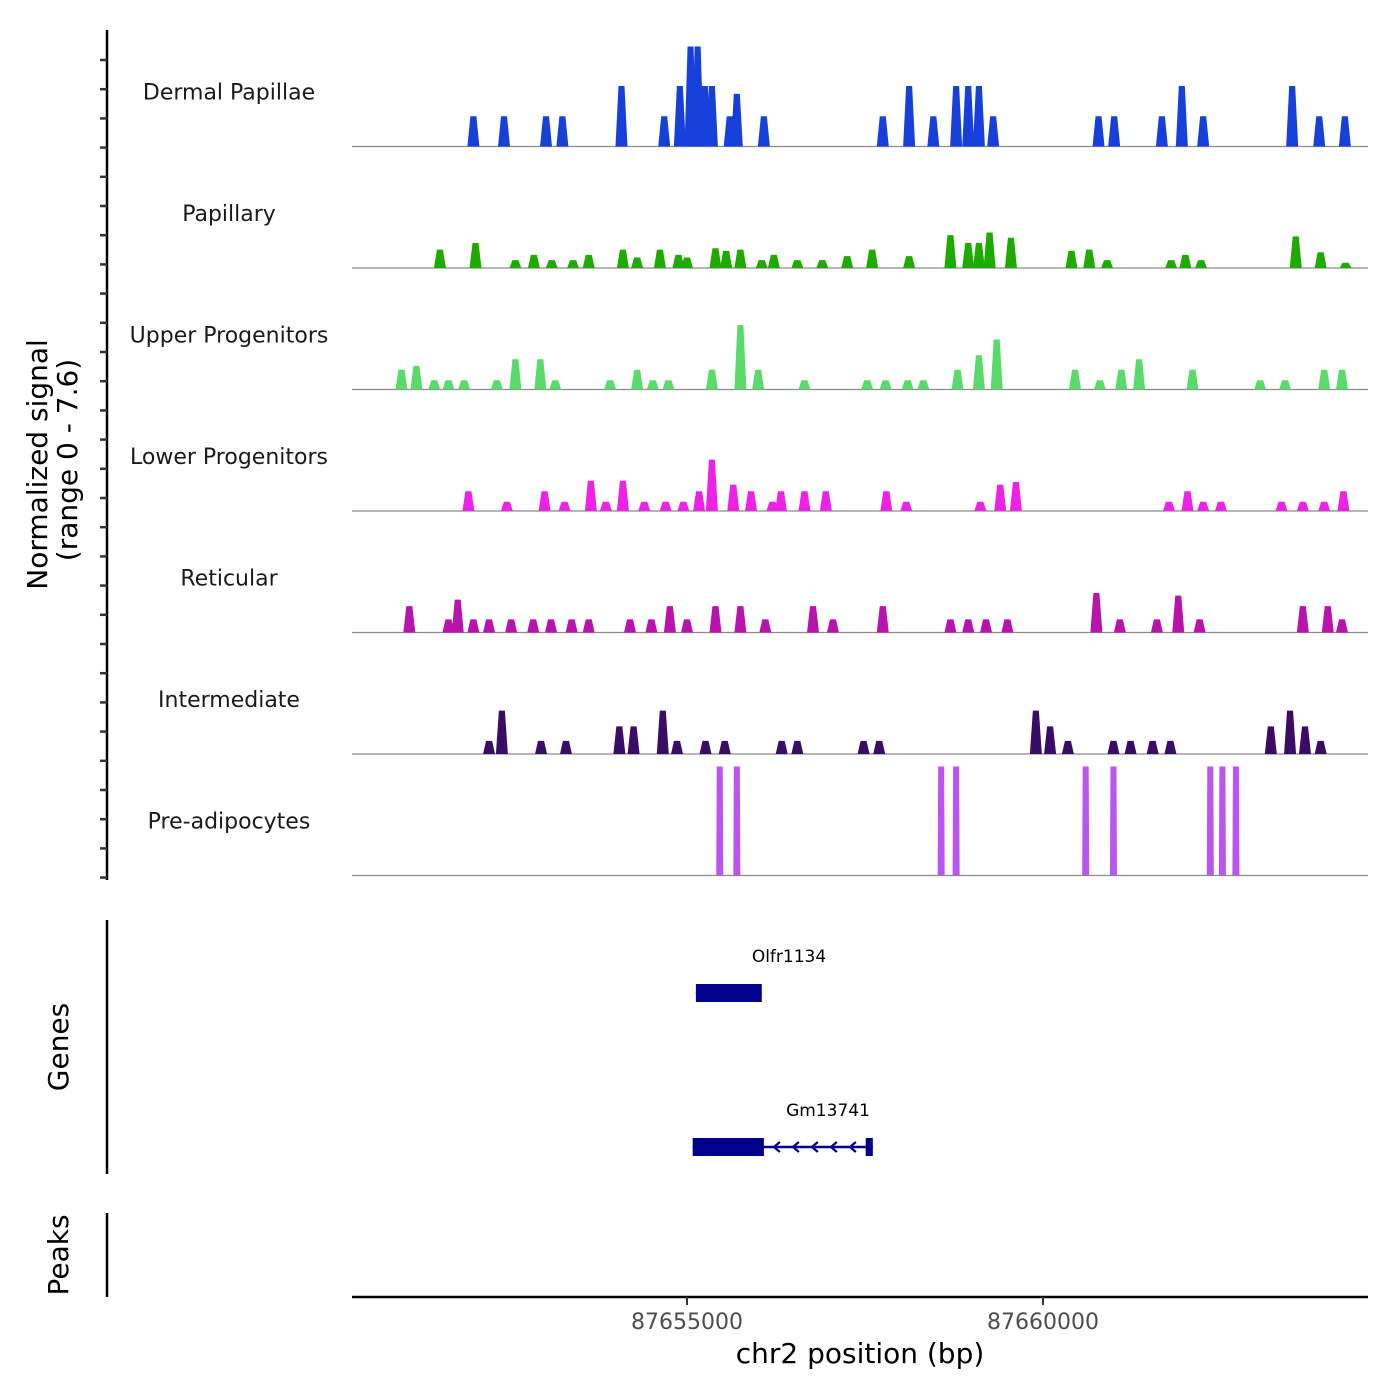  What do you see at coordinates (104, 455) in the screenshot?
I see `signal-y-axis` at bounding box center [104, 455].